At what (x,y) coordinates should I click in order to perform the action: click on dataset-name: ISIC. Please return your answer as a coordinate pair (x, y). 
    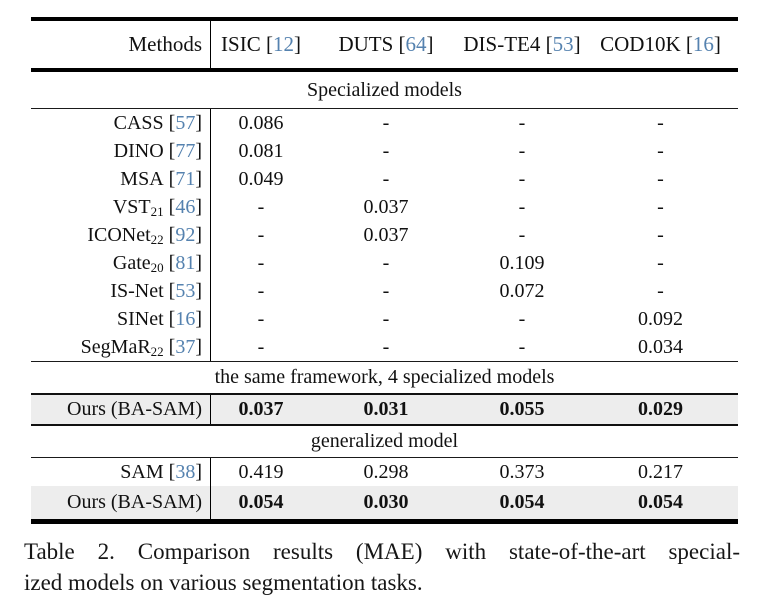
    Looking at the image, I should click on (243, 44).